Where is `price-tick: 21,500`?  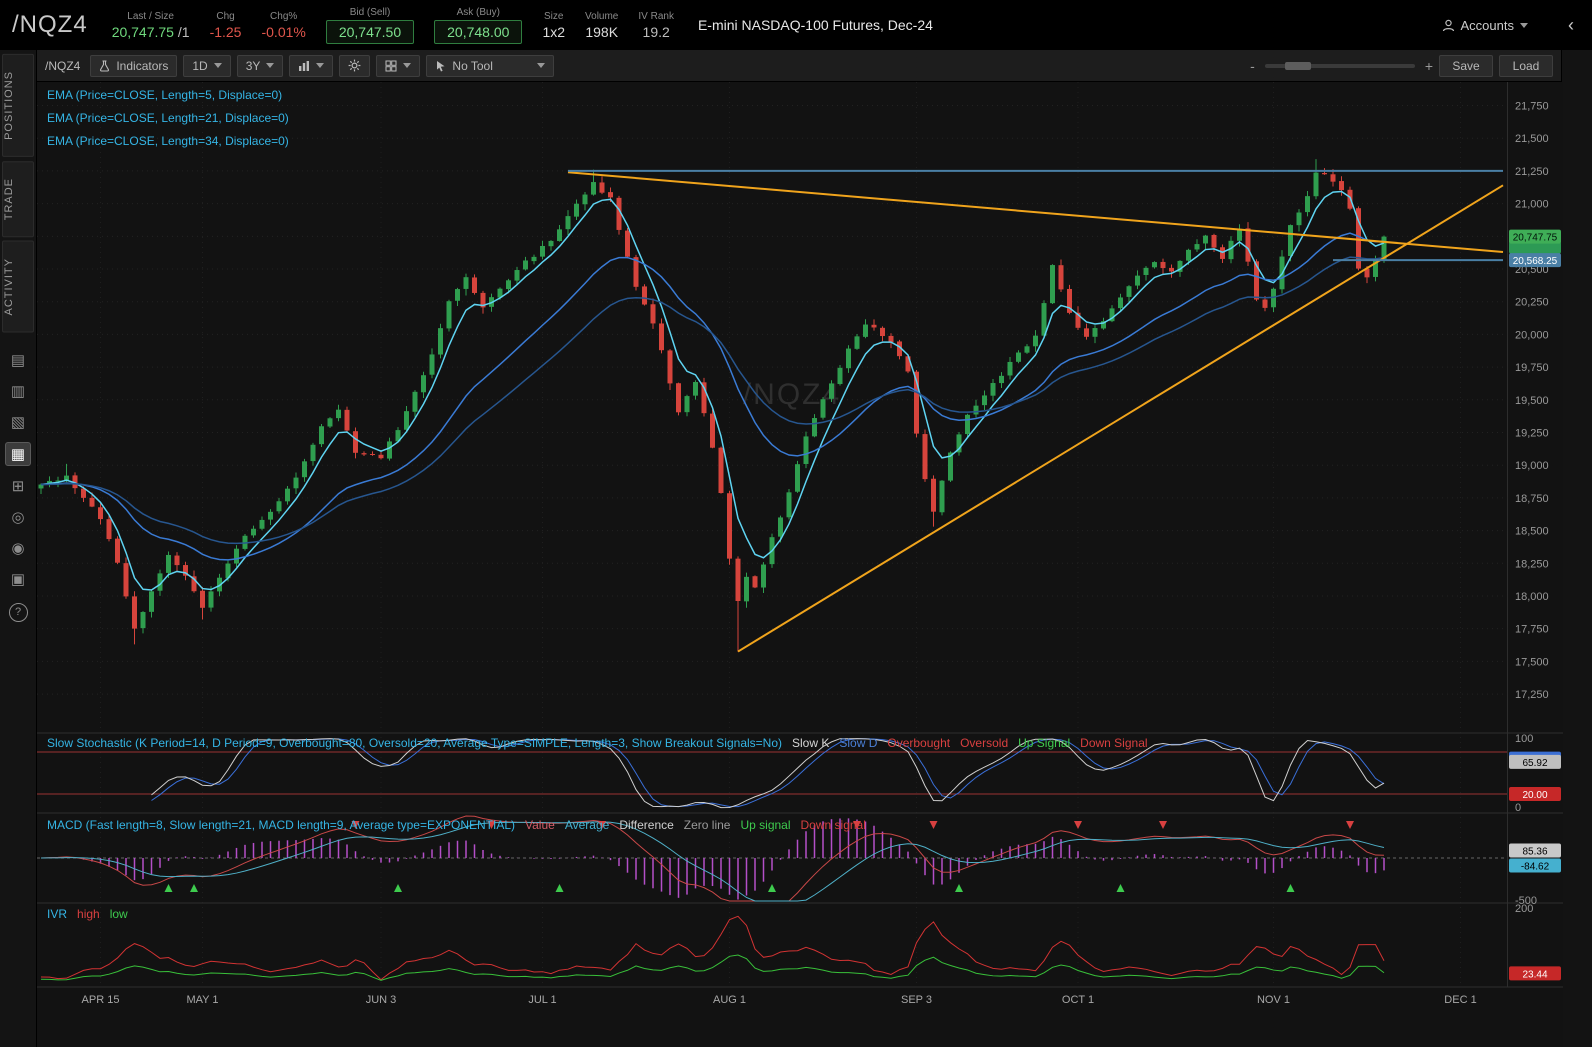 price-tick: 21,500 is located at coordinates (1532, 139).